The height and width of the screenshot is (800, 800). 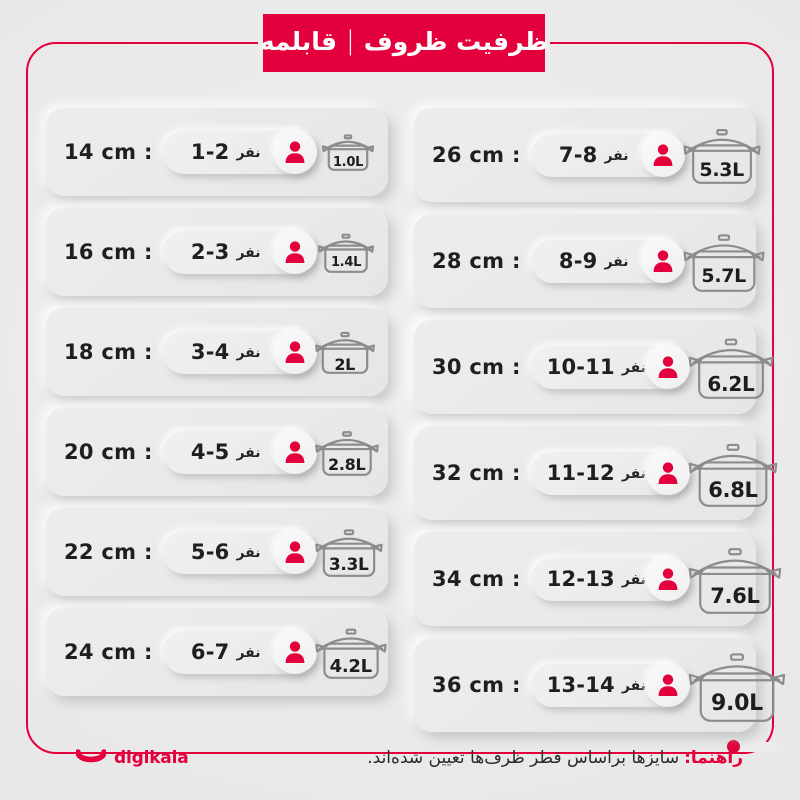 I want to click on digikala-logo: digikala, so click(x=132, y=758).